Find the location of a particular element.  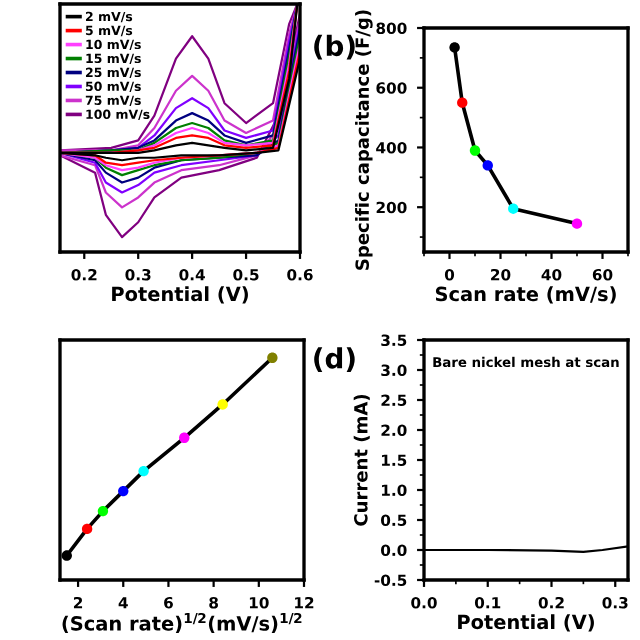

x-axis-title: Scan rate (mV/s) is located at coordinates (525, 295).